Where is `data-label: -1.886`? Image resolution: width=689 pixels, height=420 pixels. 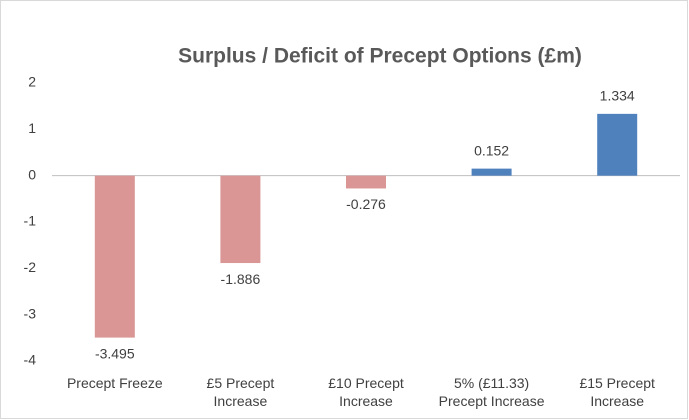 data-label: -1.886 is located at coordinates (241, 279).